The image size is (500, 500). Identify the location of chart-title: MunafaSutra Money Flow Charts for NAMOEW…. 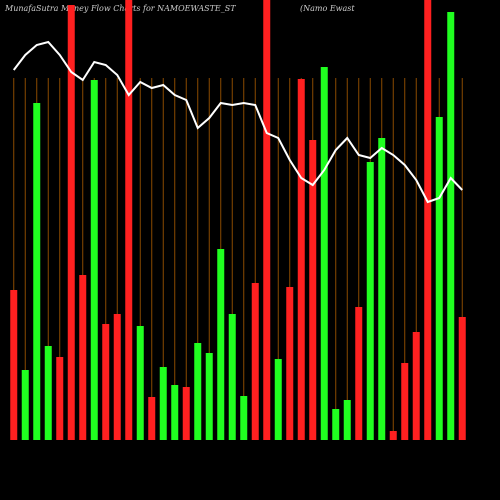
(120, 8).